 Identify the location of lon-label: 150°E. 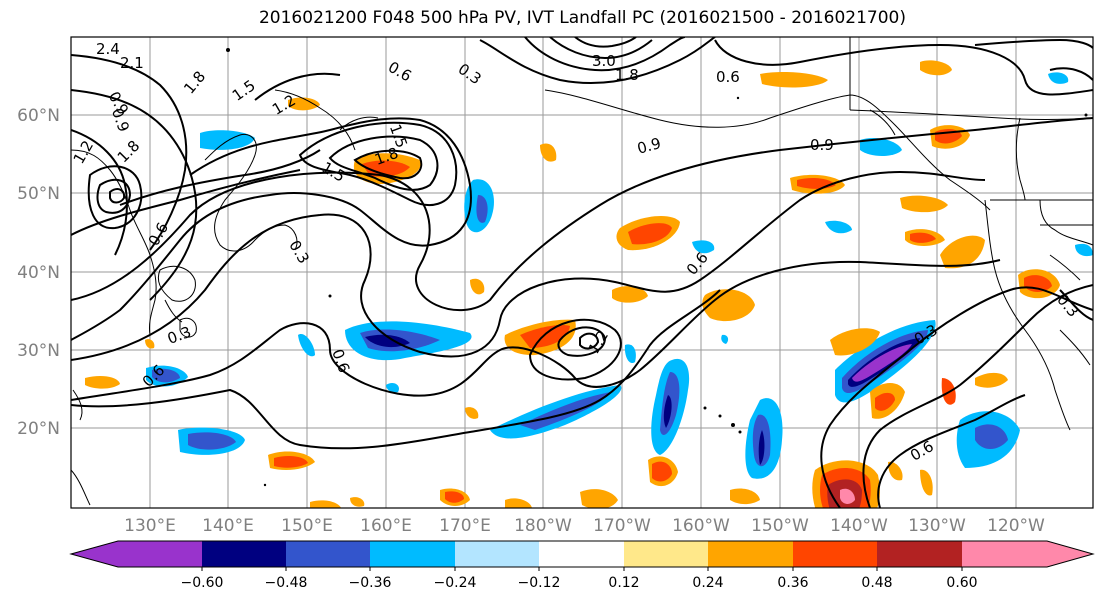
(307, 526).